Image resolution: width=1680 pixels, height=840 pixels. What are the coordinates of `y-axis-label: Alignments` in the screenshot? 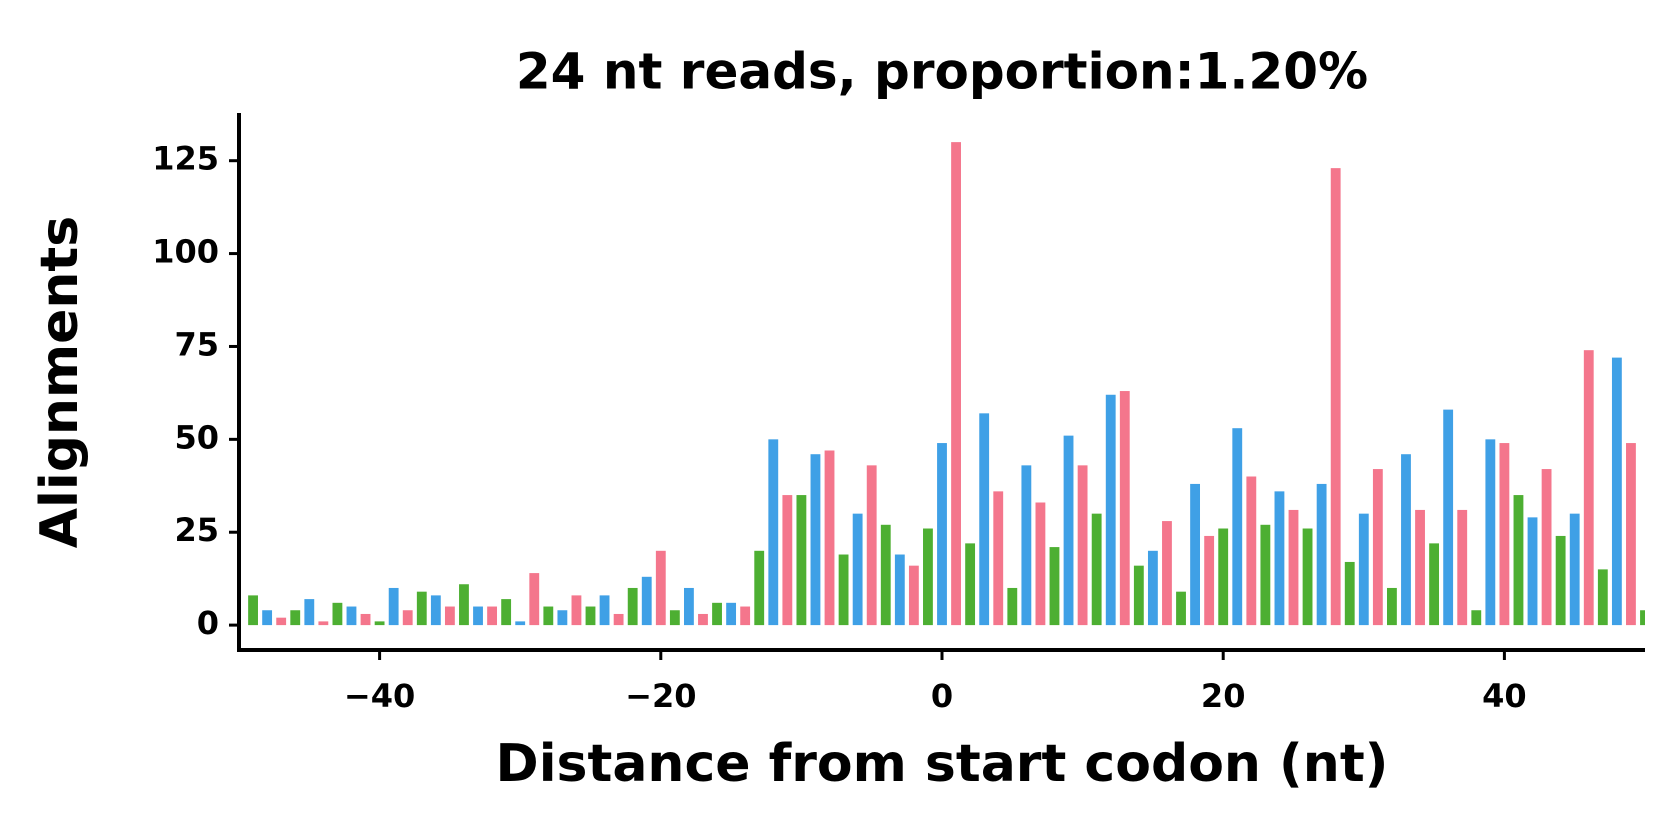 It's located at (60, 382).